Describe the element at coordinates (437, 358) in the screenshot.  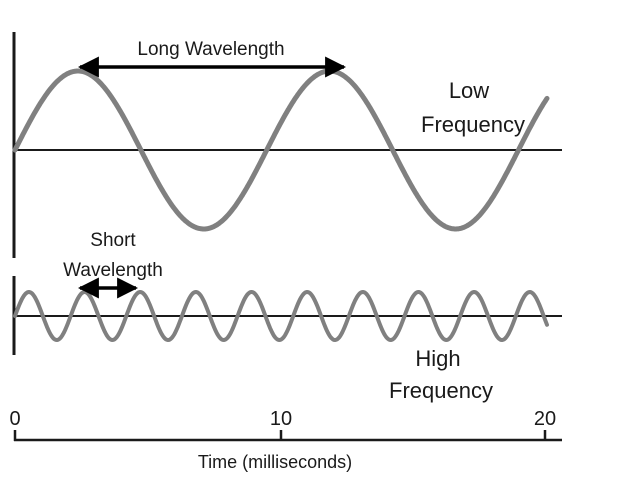
I see `high-frequency-label-line1: High` at that location.